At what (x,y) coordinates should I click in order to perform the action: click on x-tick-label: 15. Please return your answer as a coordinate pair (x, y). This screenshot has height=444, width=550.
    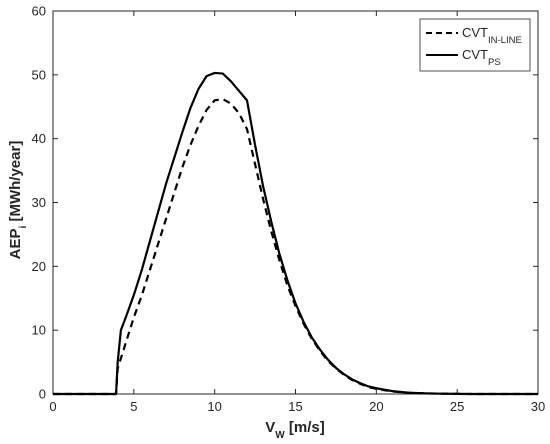
    Looking at the image, I should click on (295, 406).